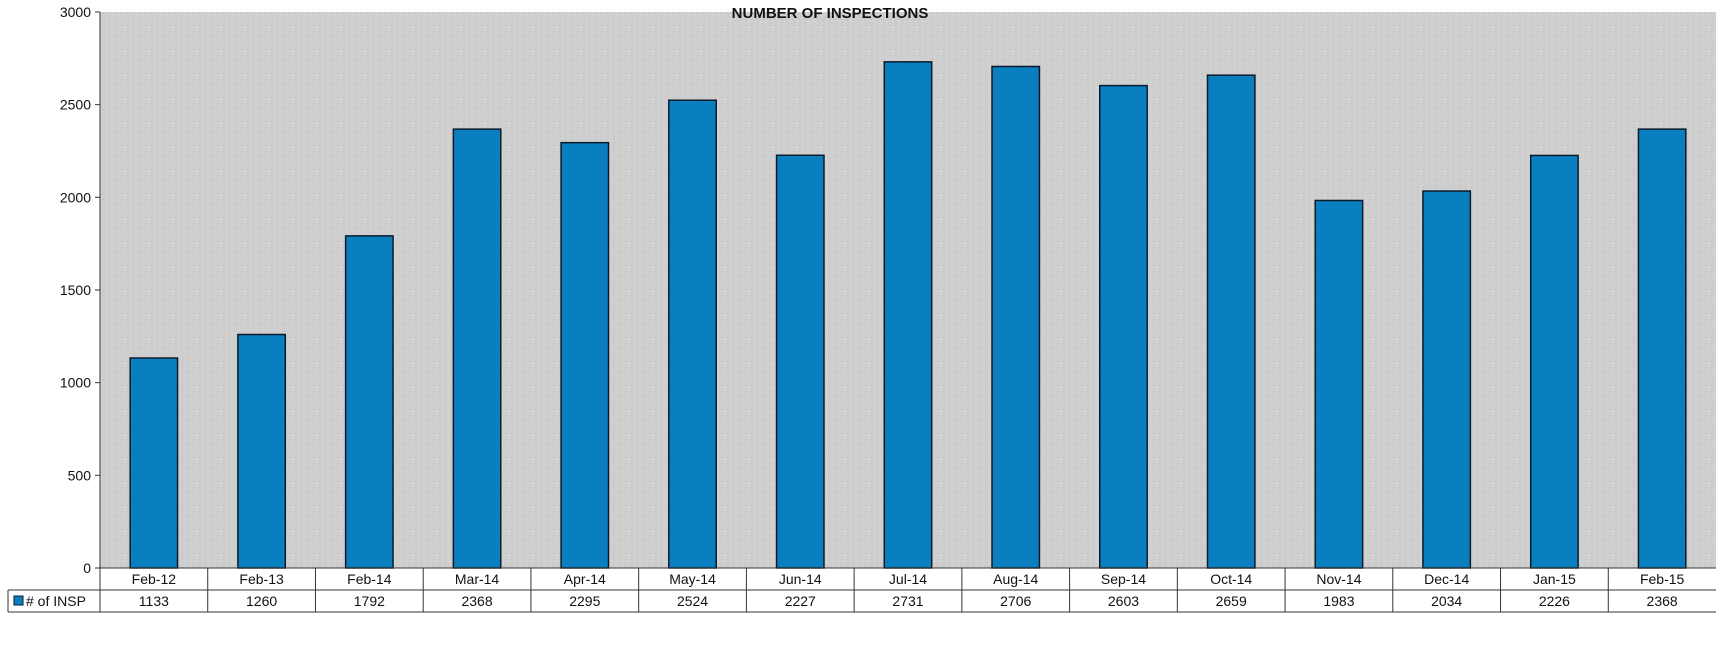  Describe the element at coordinates (1231, 601) in the screenshot. I see `data-label: 2659` at that location.